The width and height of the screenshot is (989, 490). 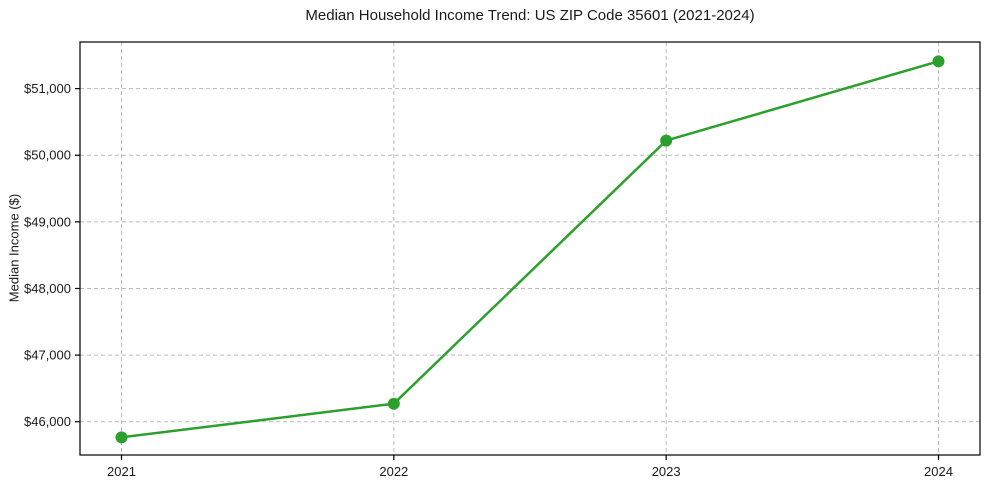 I want to click on y-tick-label: $49,000, so click(x=47, y=221).